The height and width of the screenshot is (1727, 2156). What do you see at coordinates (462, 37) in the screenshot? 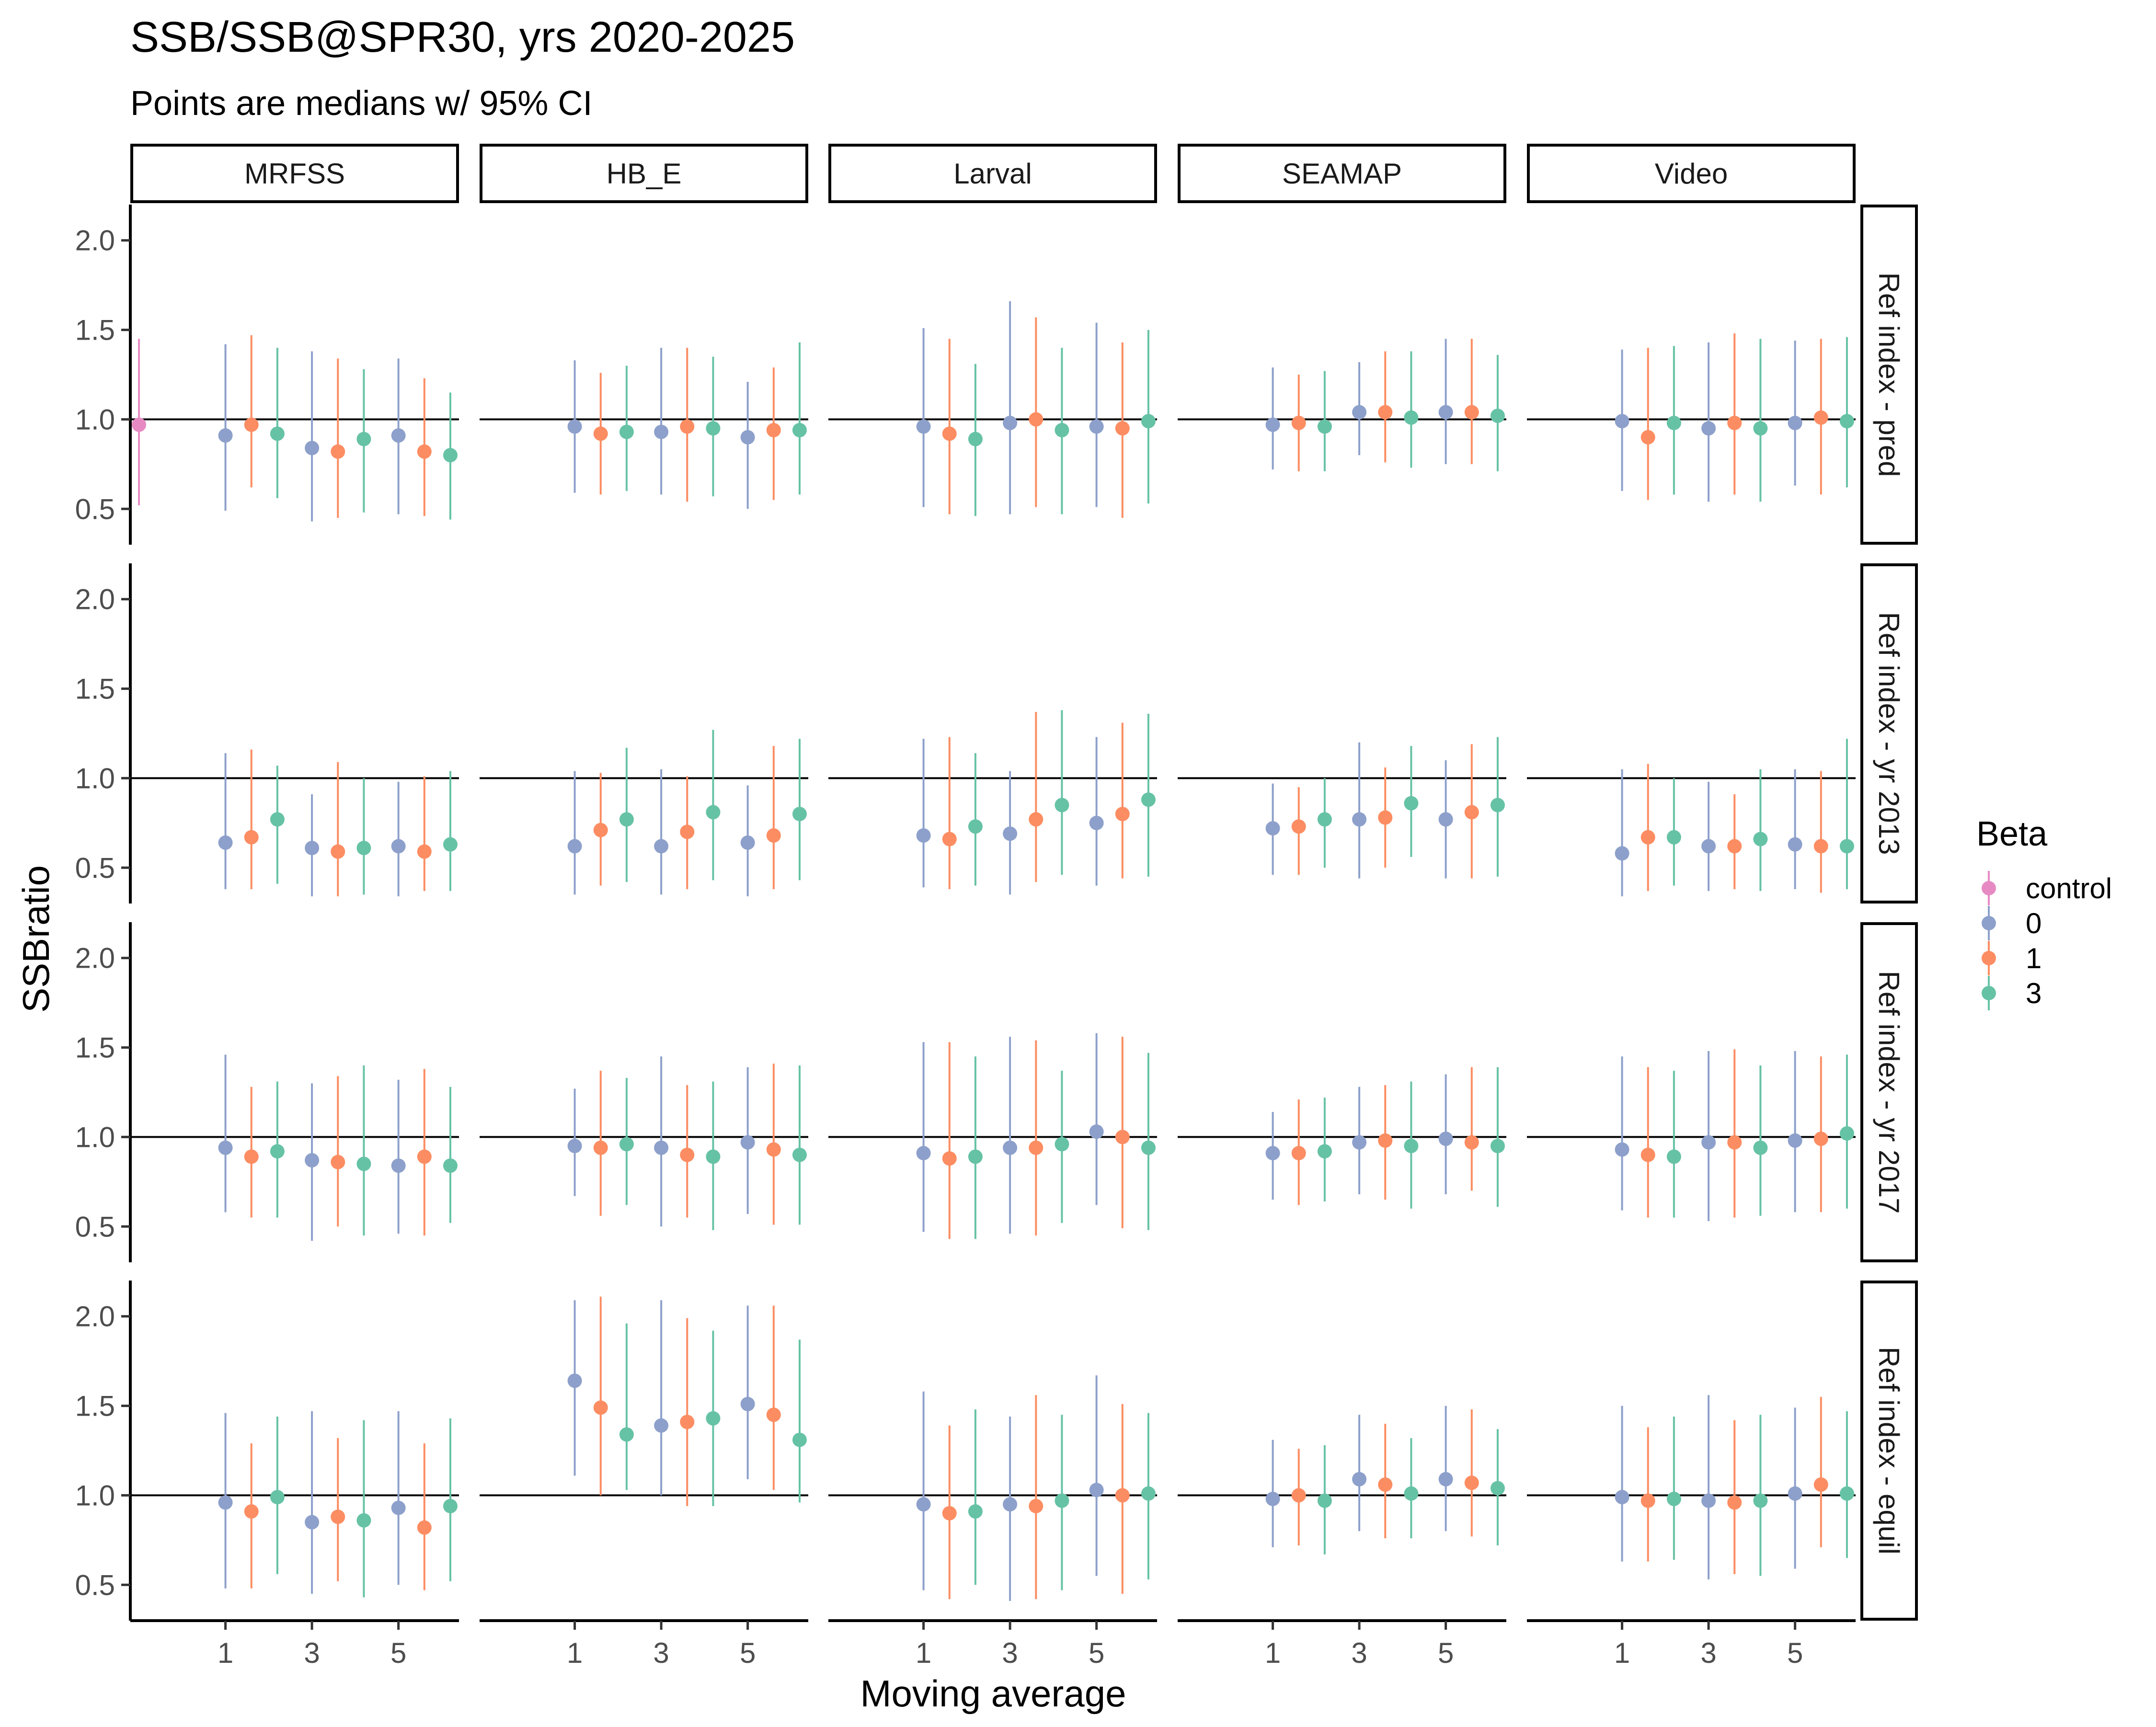
I see `chart-title: SSB/SSB@SPR30, yrs 2020-2025` at bounding box center [462, 37].